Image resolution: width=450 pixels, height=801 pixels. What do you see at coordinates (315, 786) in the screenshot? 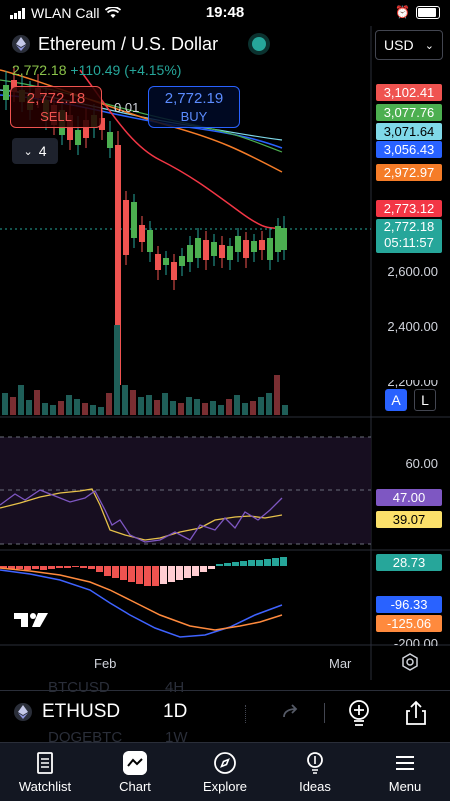
I see `tab-label: Ideas` at bounding box center [315, 786].